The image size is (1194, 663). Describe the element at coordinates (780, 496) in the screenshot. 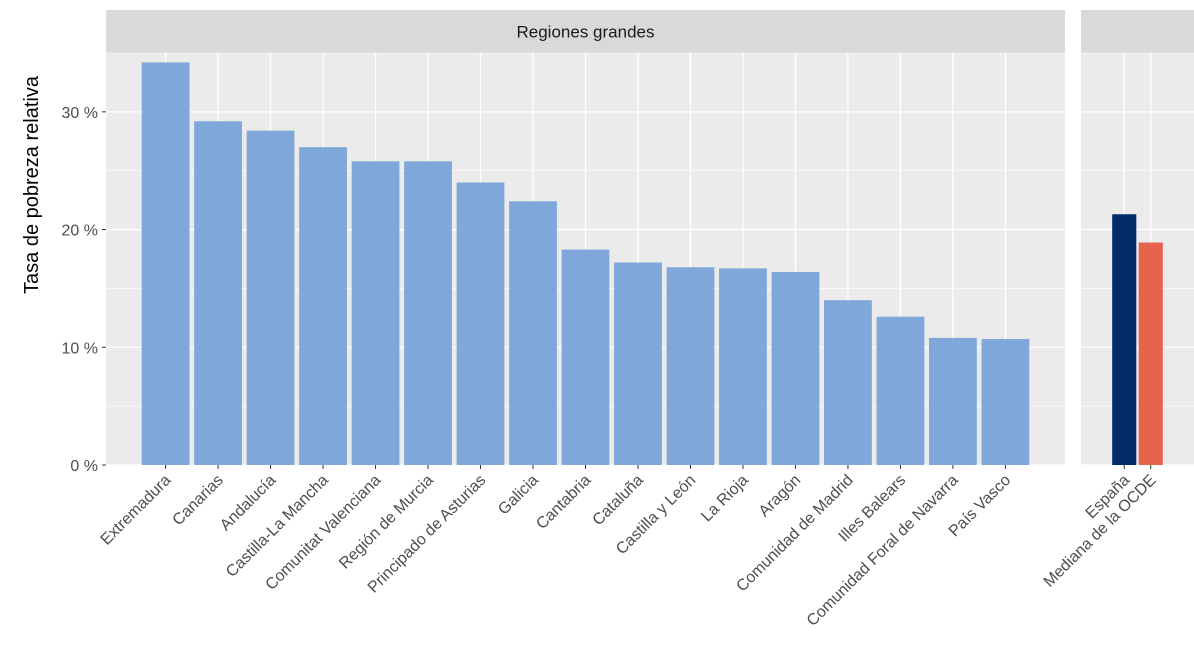

I see `x-tick-label: Aragón` at that location.